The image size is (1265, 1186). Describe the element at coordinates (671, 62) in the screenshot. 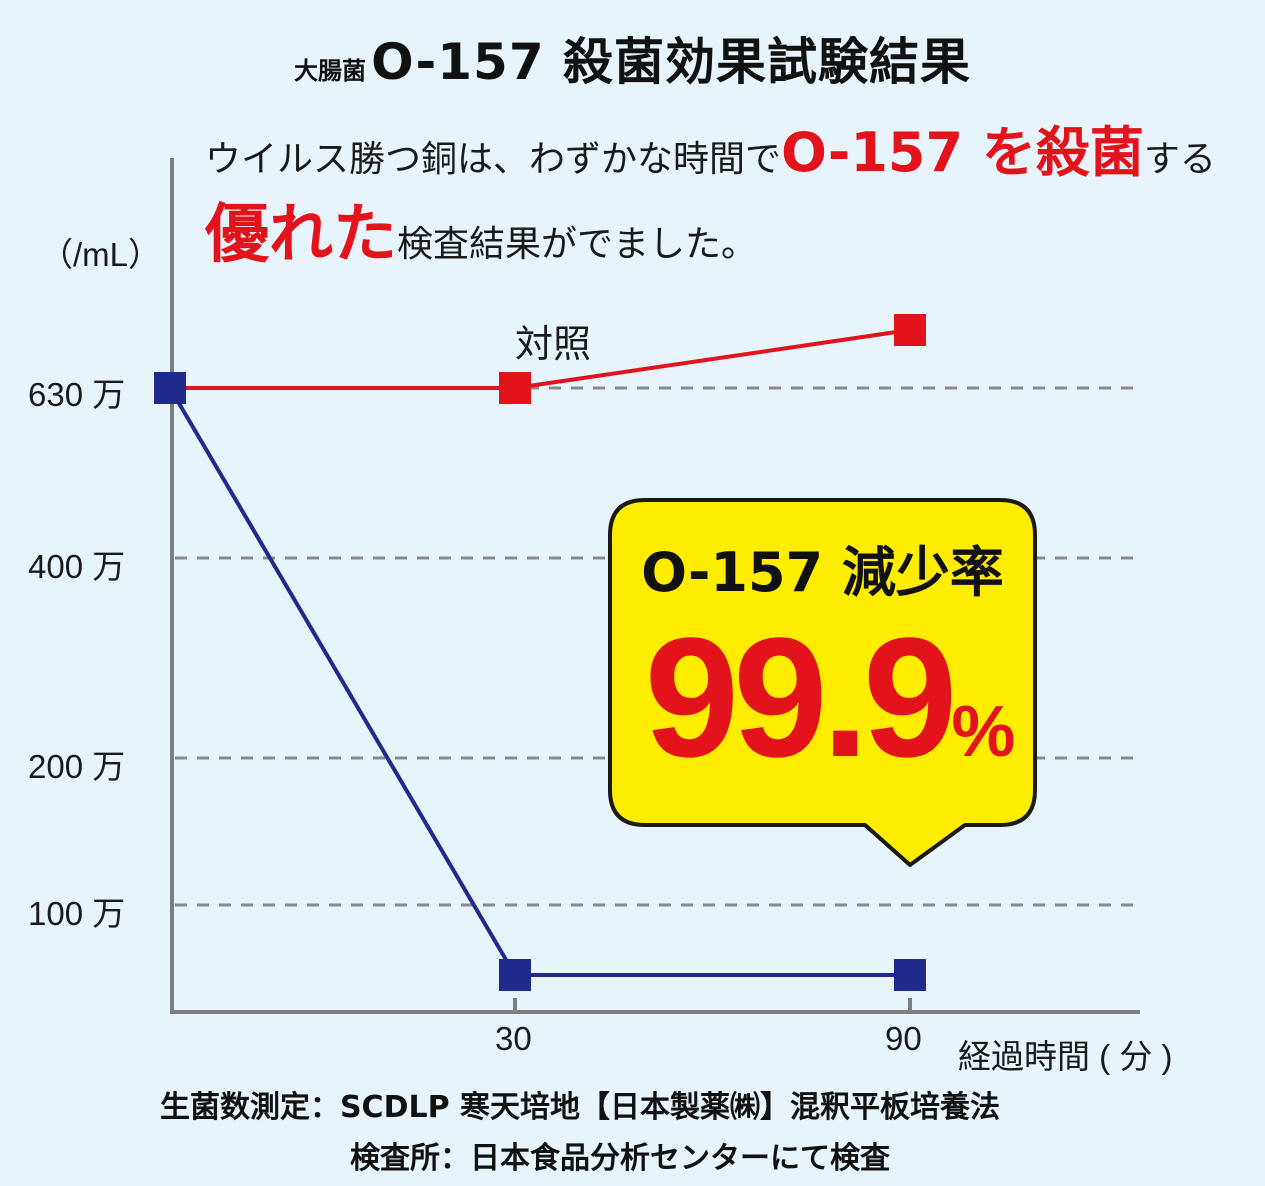

I see `title-main: O-157 殺菌効果試験結果` at that location.